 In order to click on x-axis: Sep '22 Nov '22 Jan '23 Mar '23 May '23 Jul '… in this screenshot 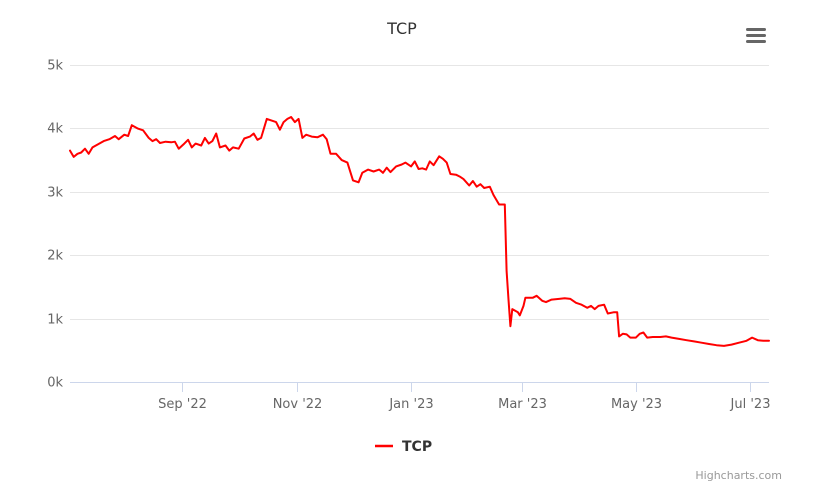, I will do `click(420, 397)`.